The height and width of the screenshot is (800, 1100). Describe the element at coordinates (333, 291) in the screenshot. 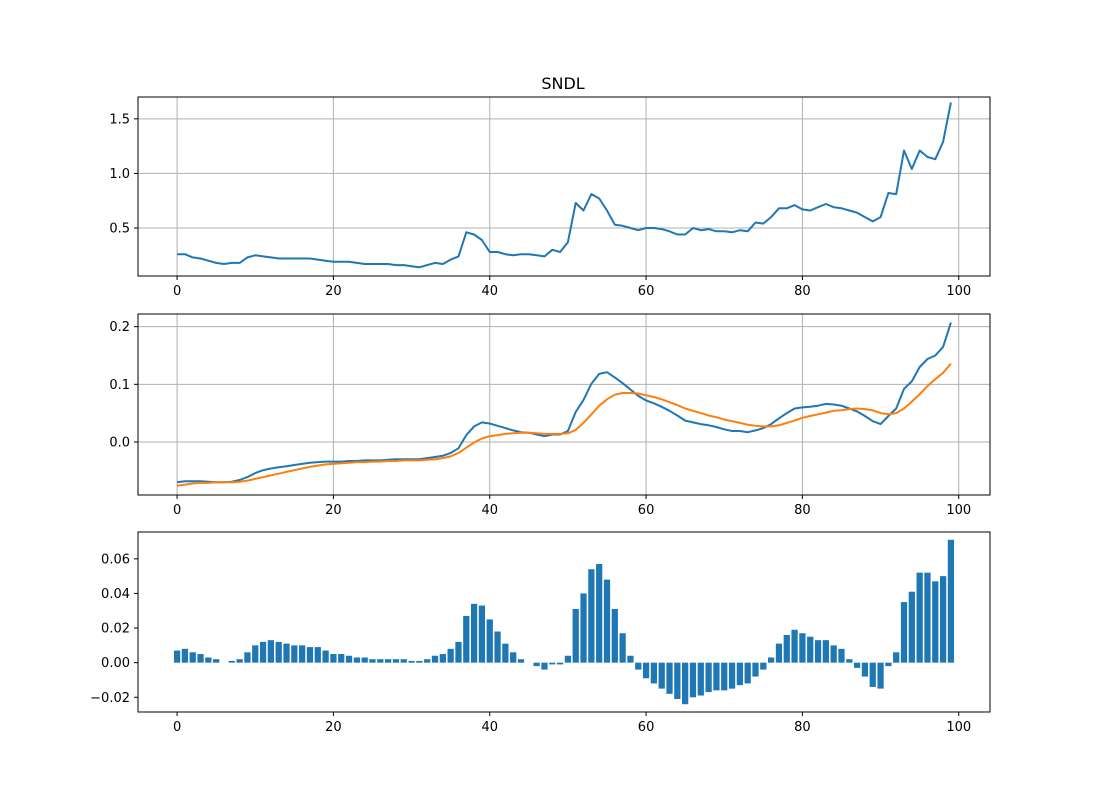

I see `price-xtick-label: 20` at that location.